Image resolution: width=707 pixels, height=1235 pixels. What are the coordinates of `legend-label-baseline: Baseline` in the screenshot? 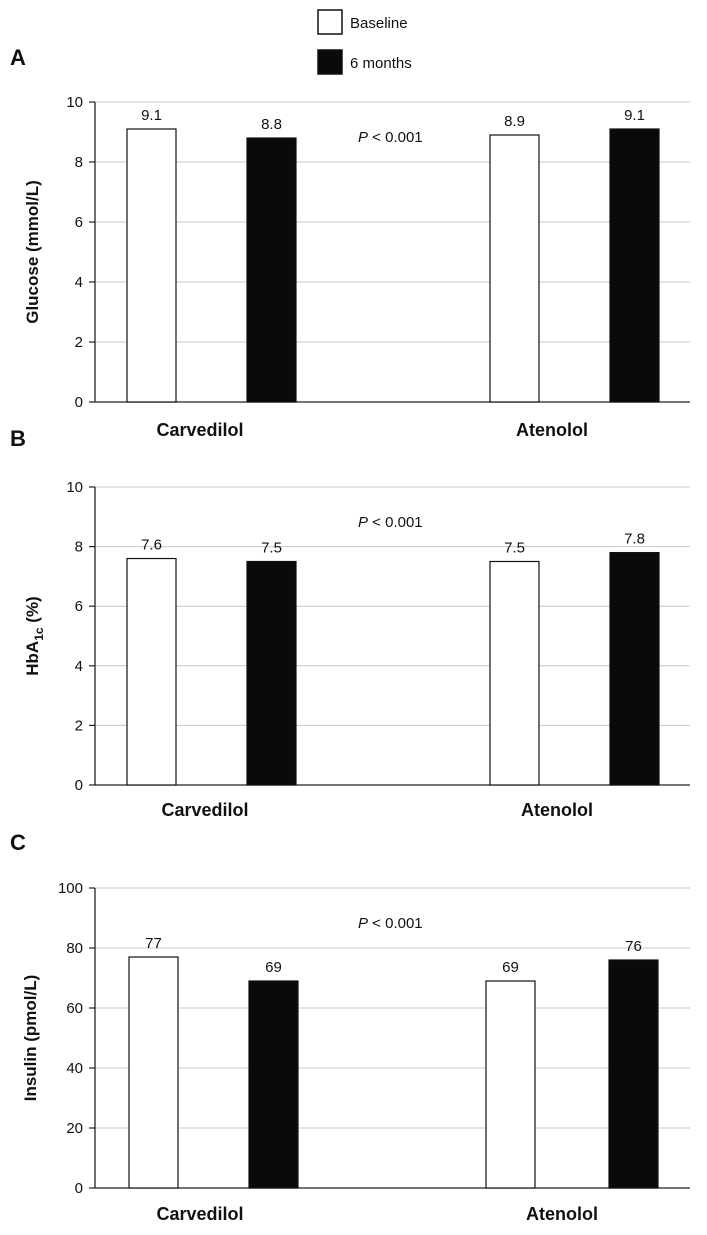 It's located at (379, 23).